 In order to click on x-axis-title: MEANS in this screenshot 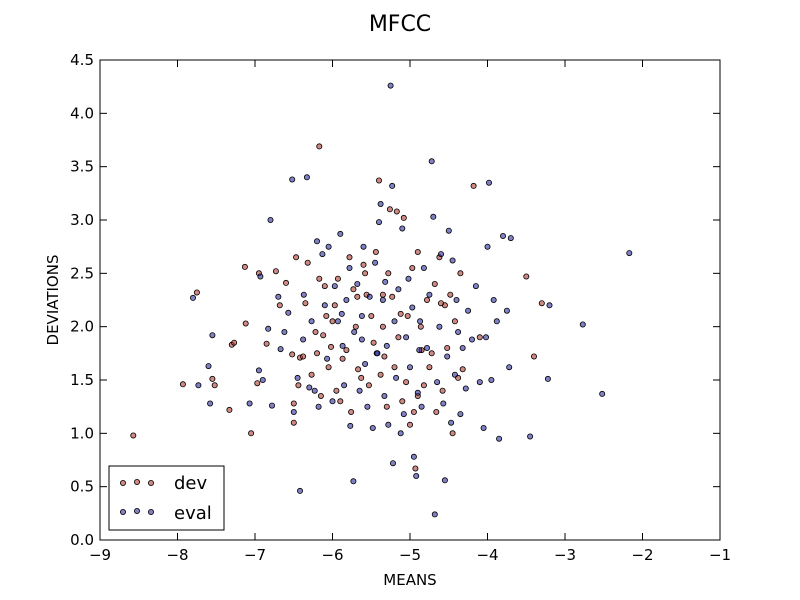, I will do `click(409, 580)`.